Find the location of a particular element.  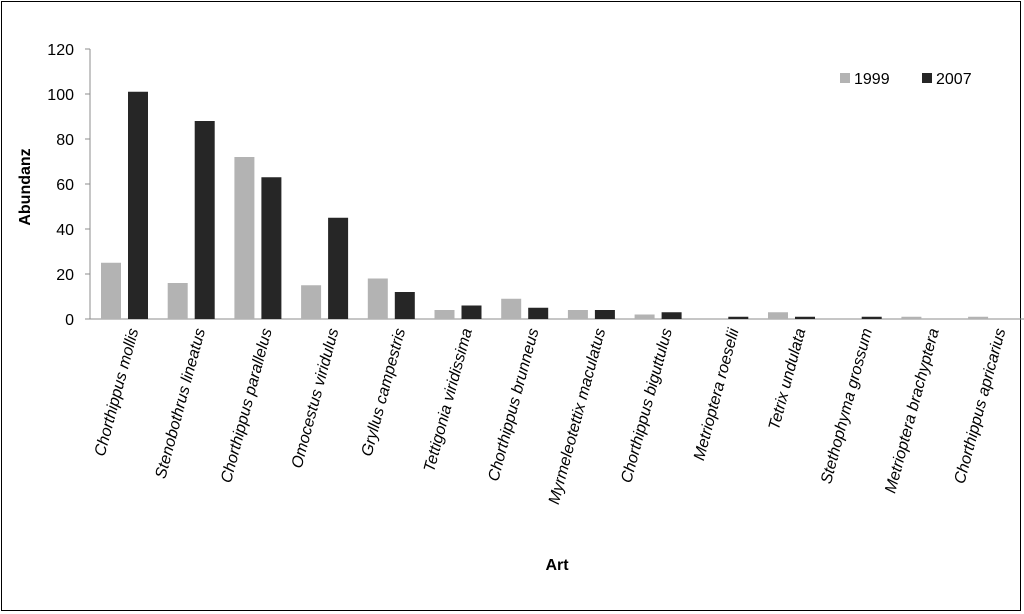

y-axis-title: Abundanz is located at coordinates (25, 186).